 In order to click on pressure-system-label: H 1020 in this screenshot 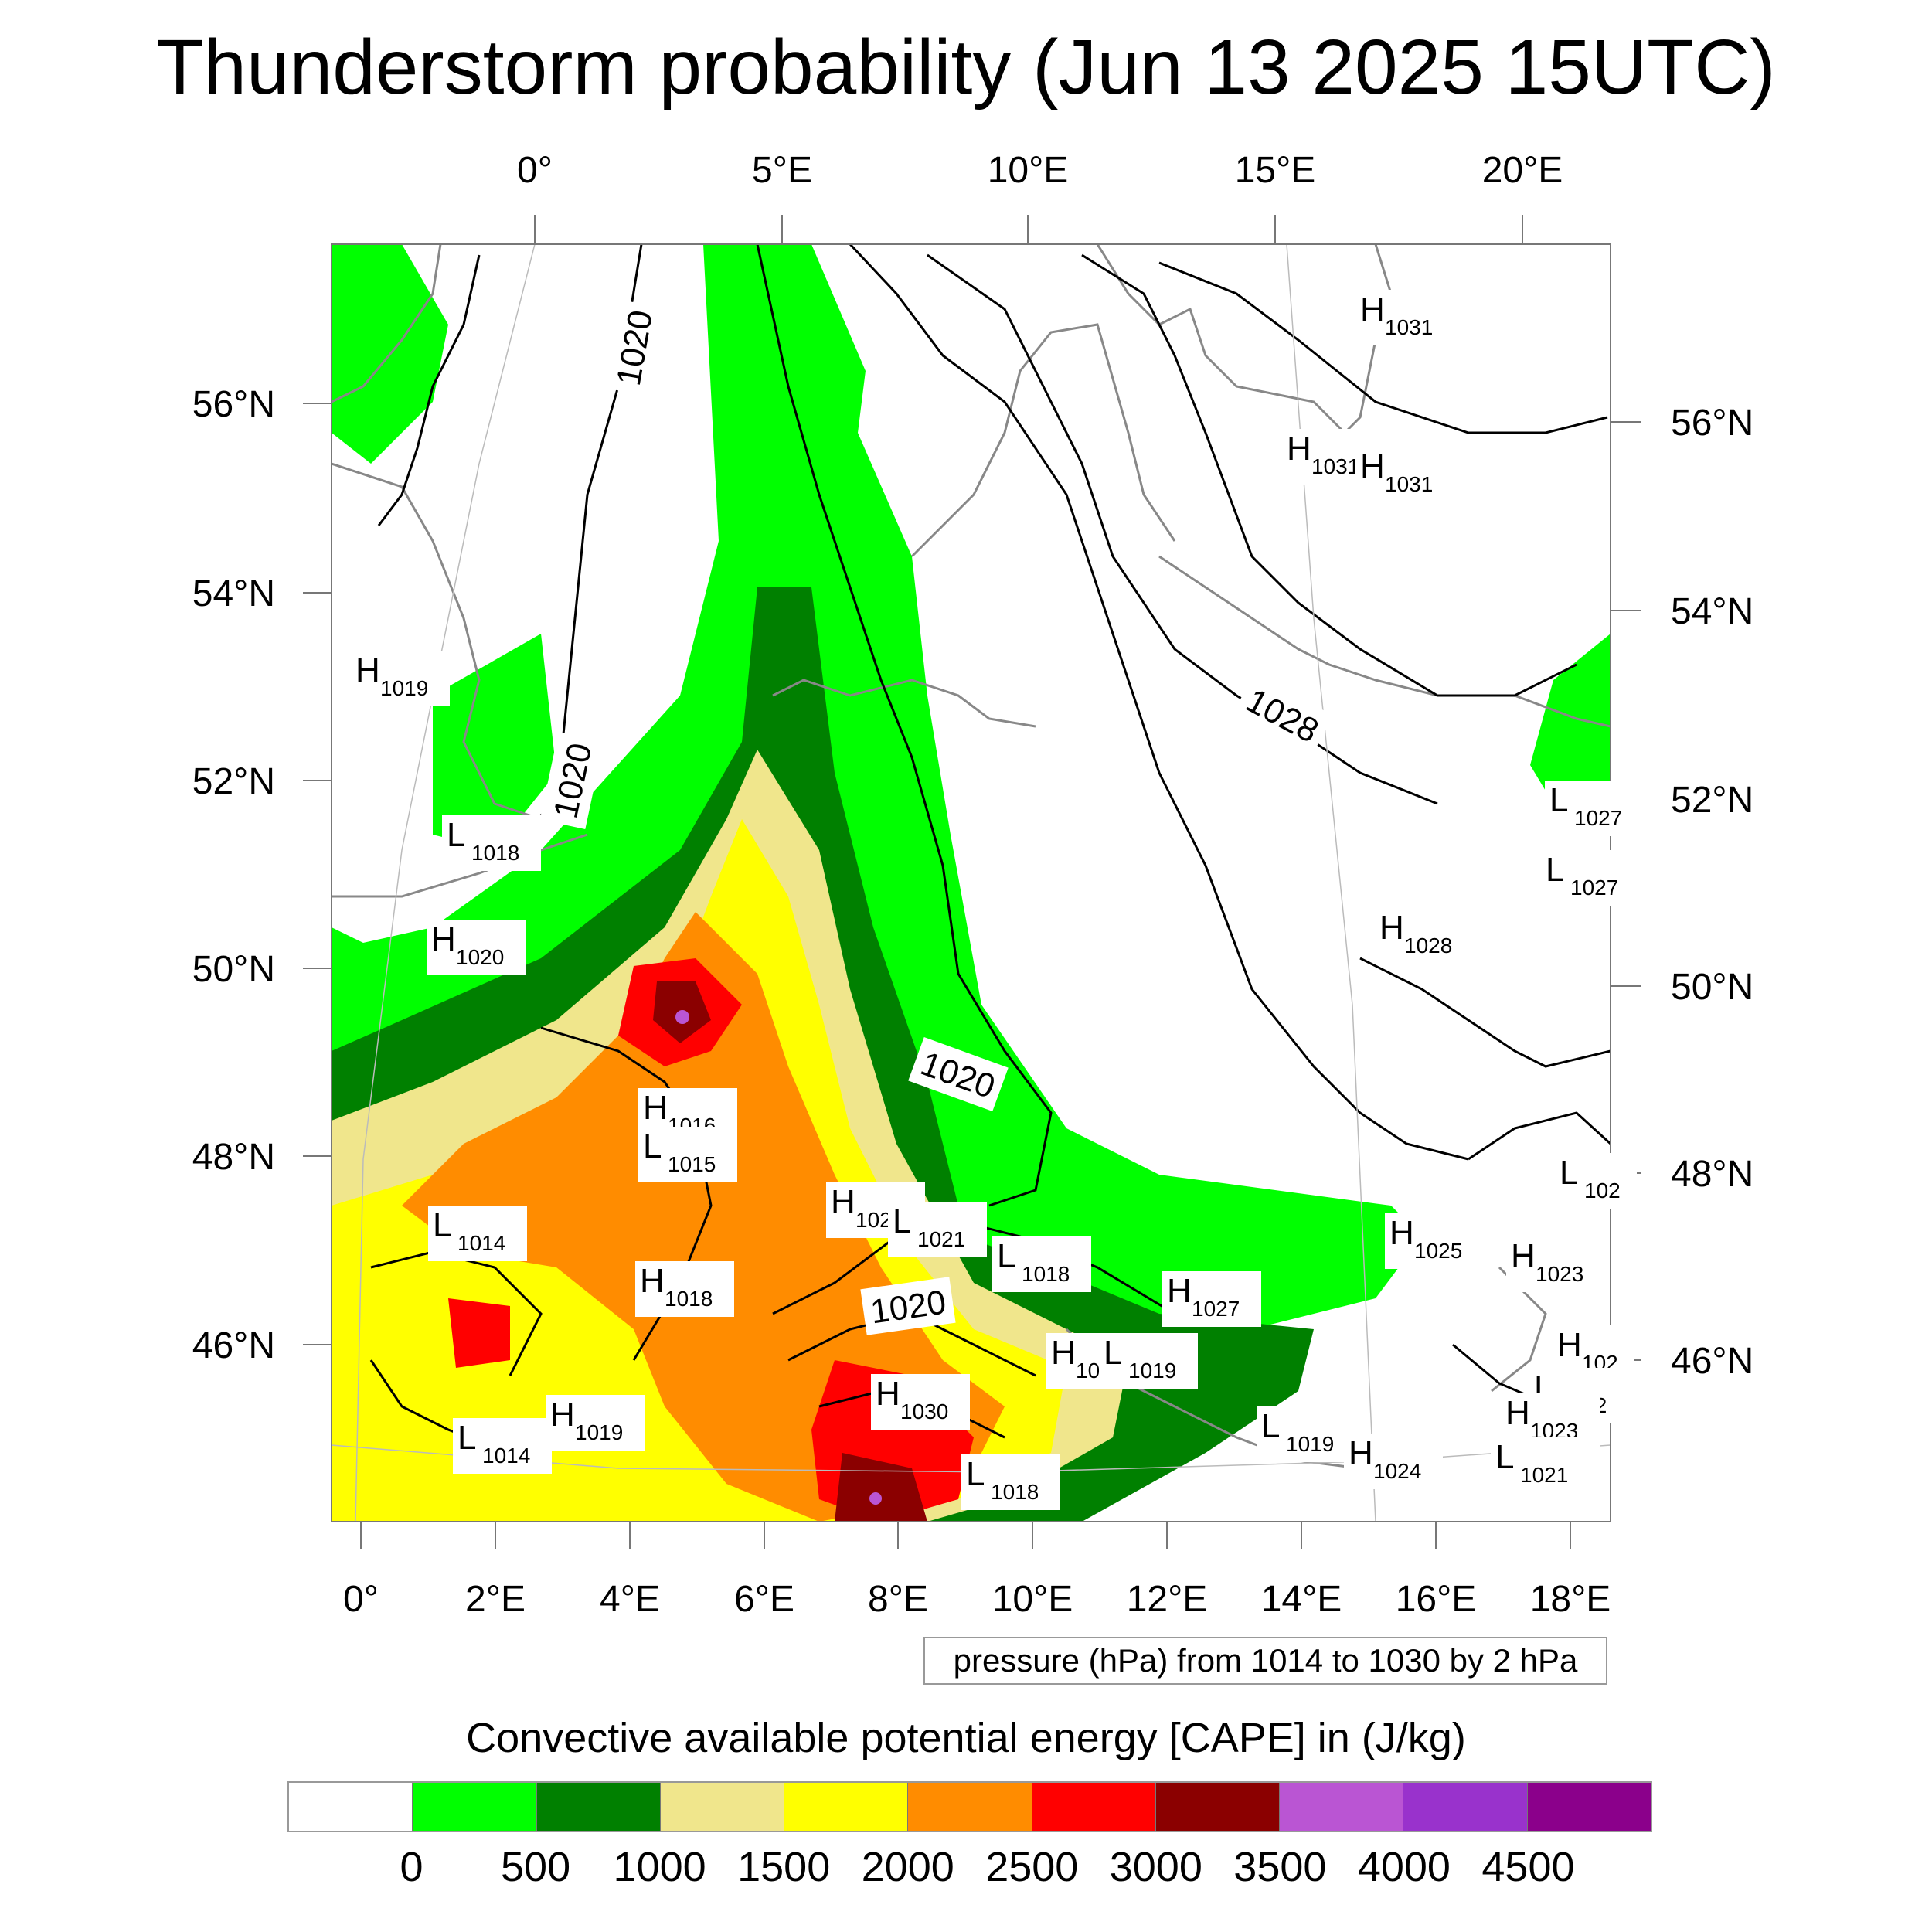, I will do `click(477, 948)`.